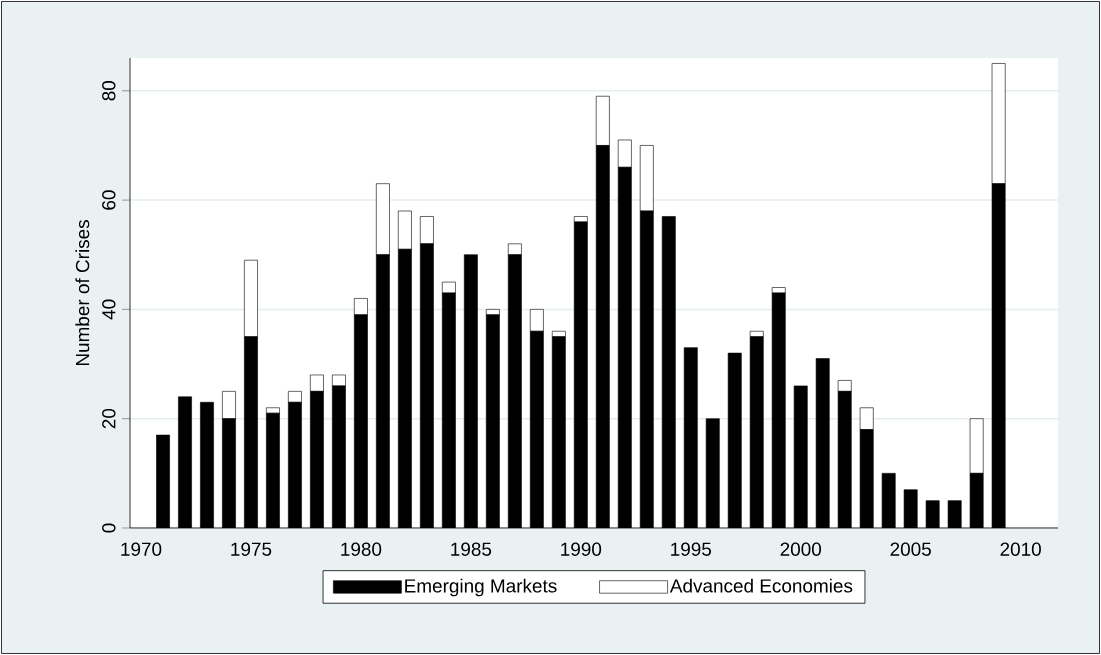 This screenshot has width=1101, height=655. What do you see at coordinates (691, 549) in the screenshot?
I see `x-tick-label: 1995` at bounding box center [691, 549].